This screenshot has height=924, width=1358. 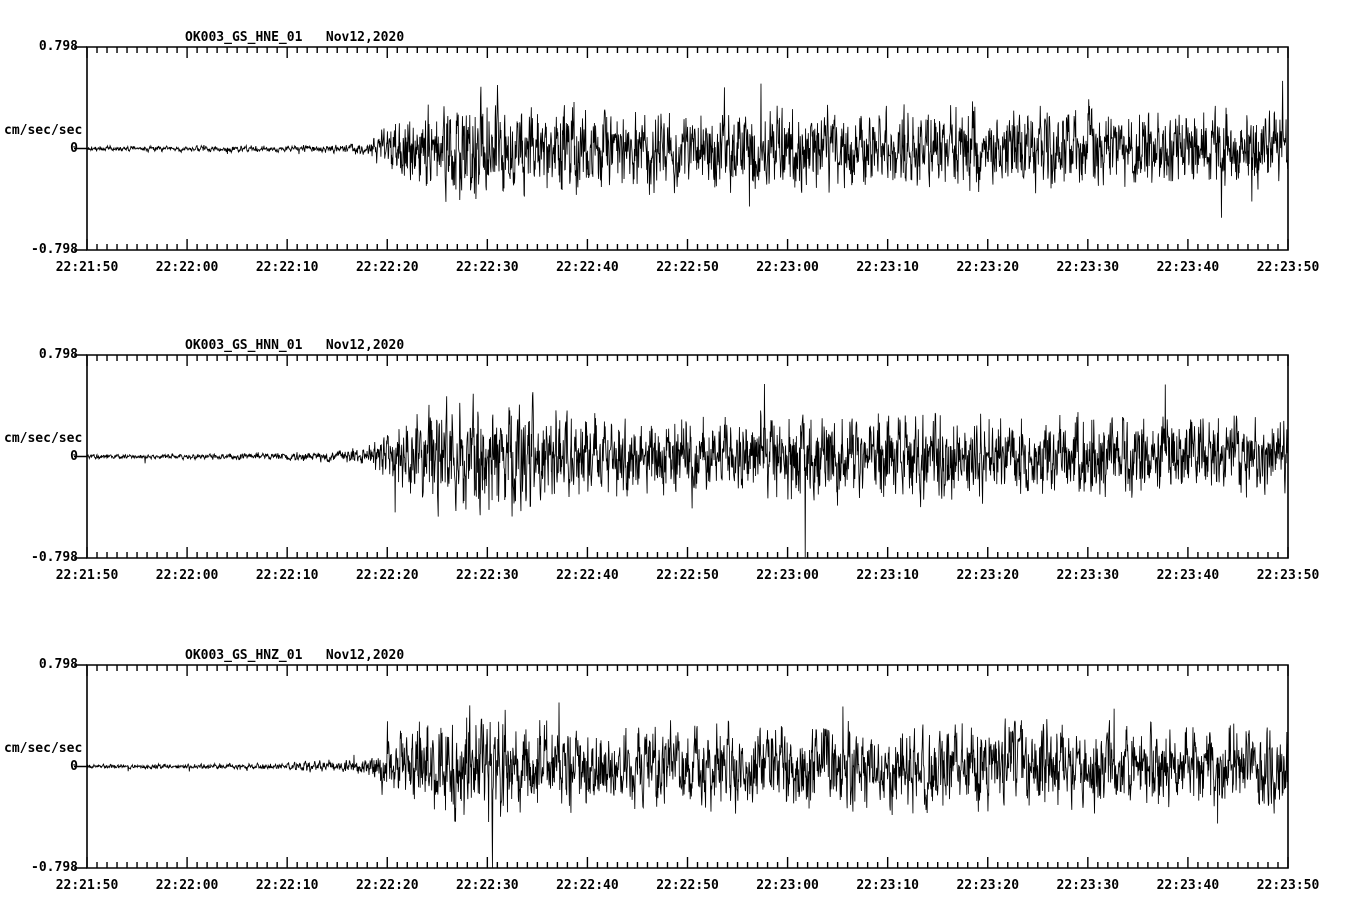 I want to click on panel-title: OK003_GS_HNZ_01 Nov12,2020, so click(x=295, y=655).